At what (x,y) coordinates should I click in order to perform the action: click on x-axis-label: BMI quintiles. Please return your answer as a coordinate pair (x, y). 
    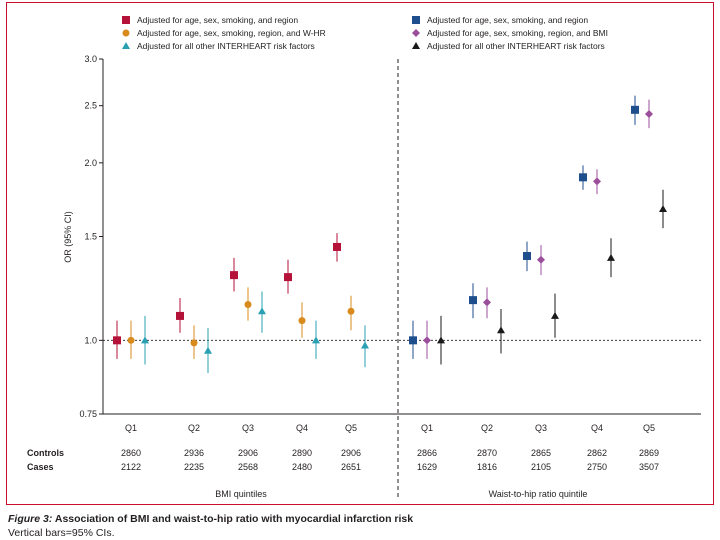
    Looking at the image, I should click on (241, 494).